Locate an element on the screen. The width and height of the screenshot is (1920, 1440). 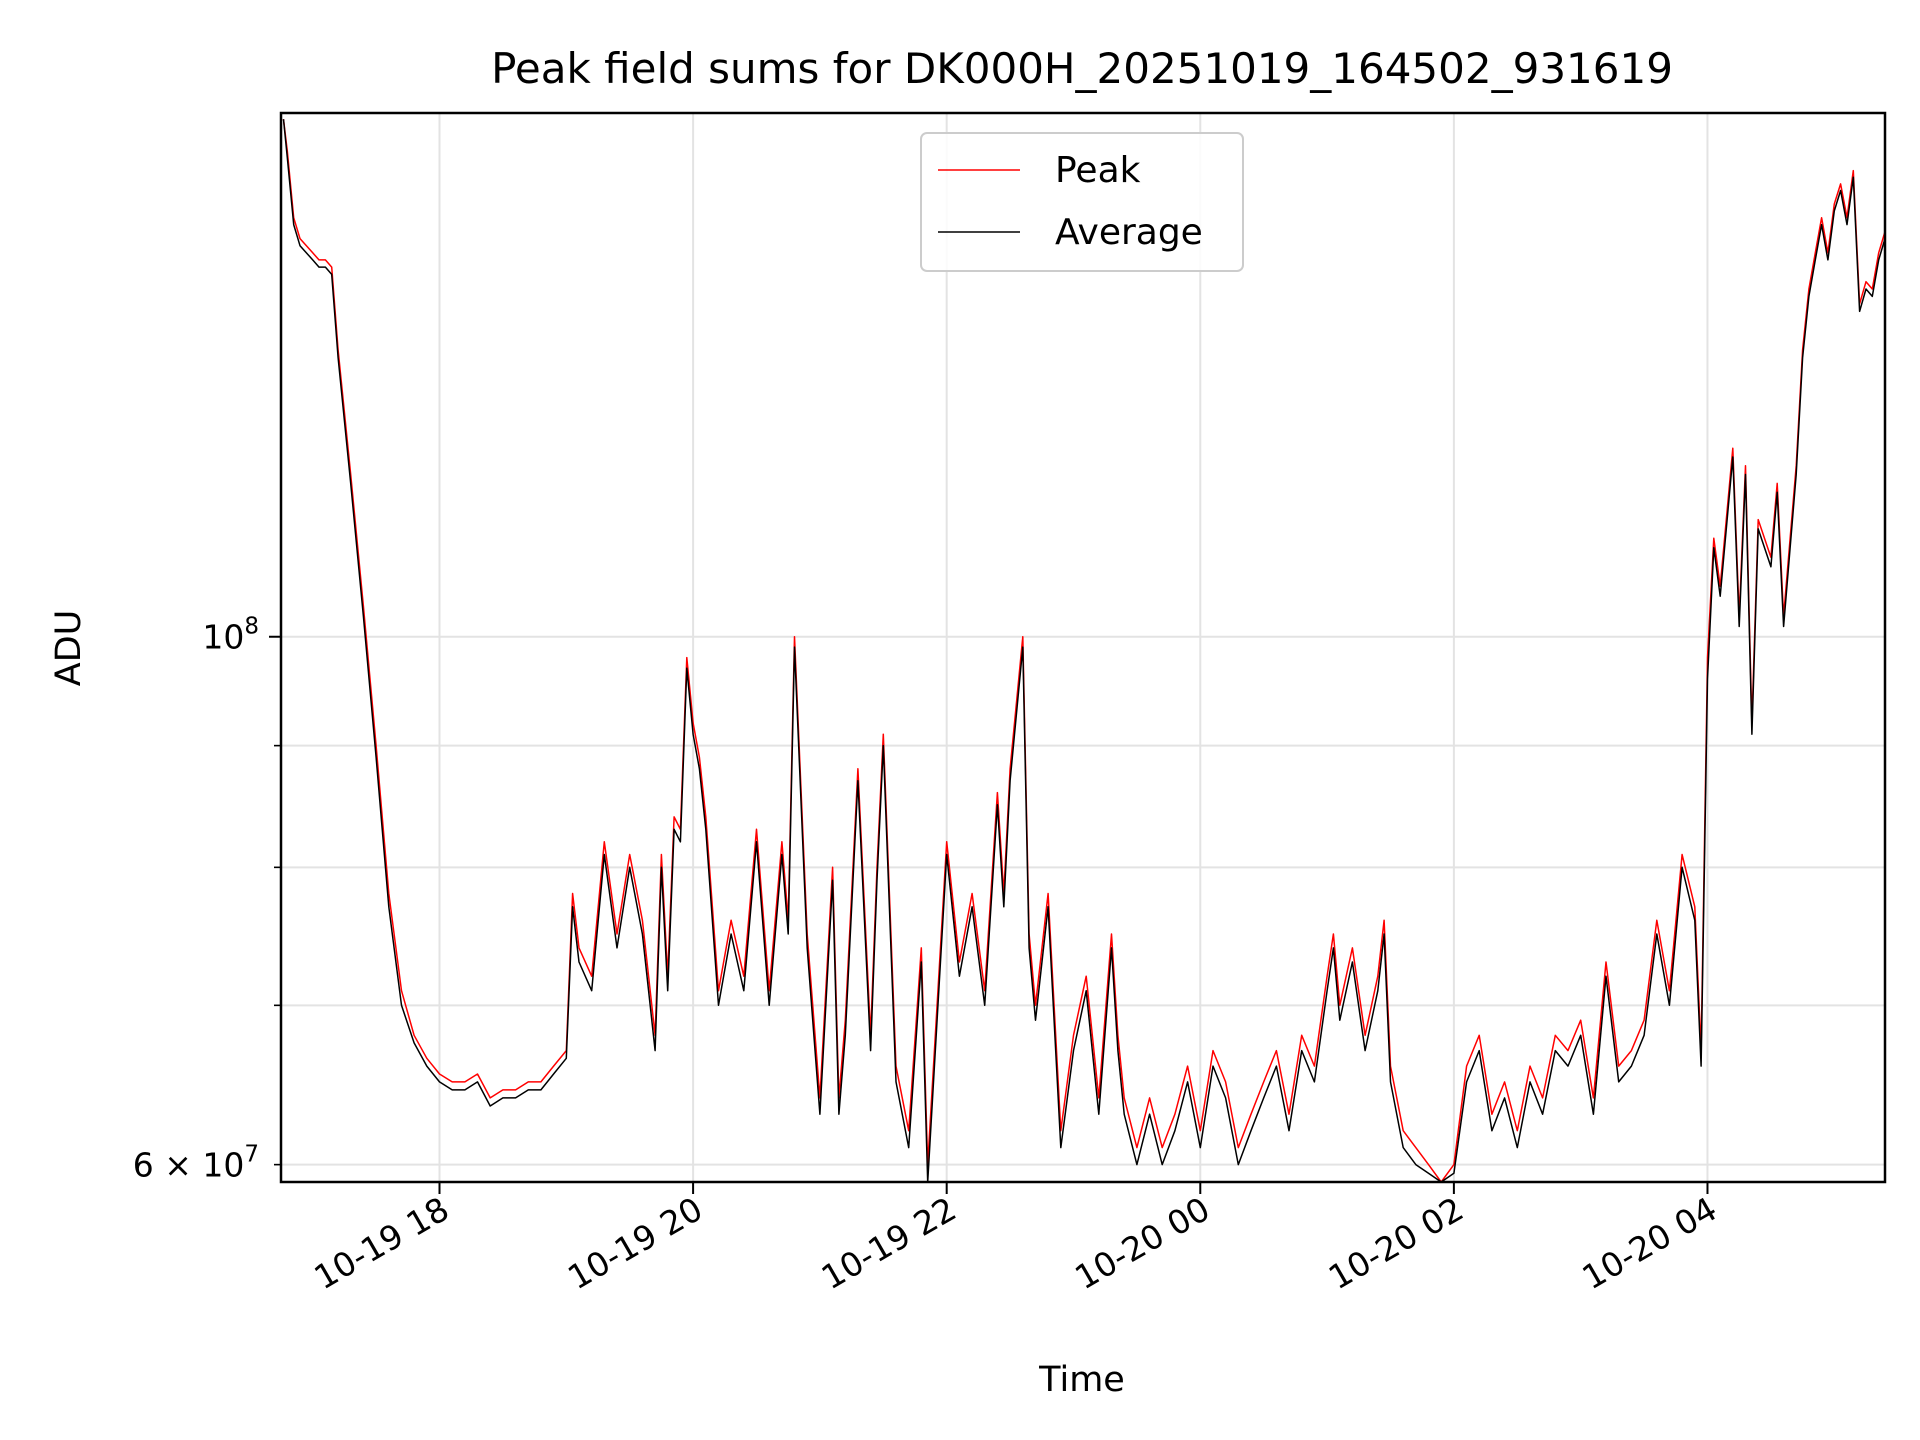
y-axis-ticks: 108 6 × 107 is located at coordinates (207, 899).